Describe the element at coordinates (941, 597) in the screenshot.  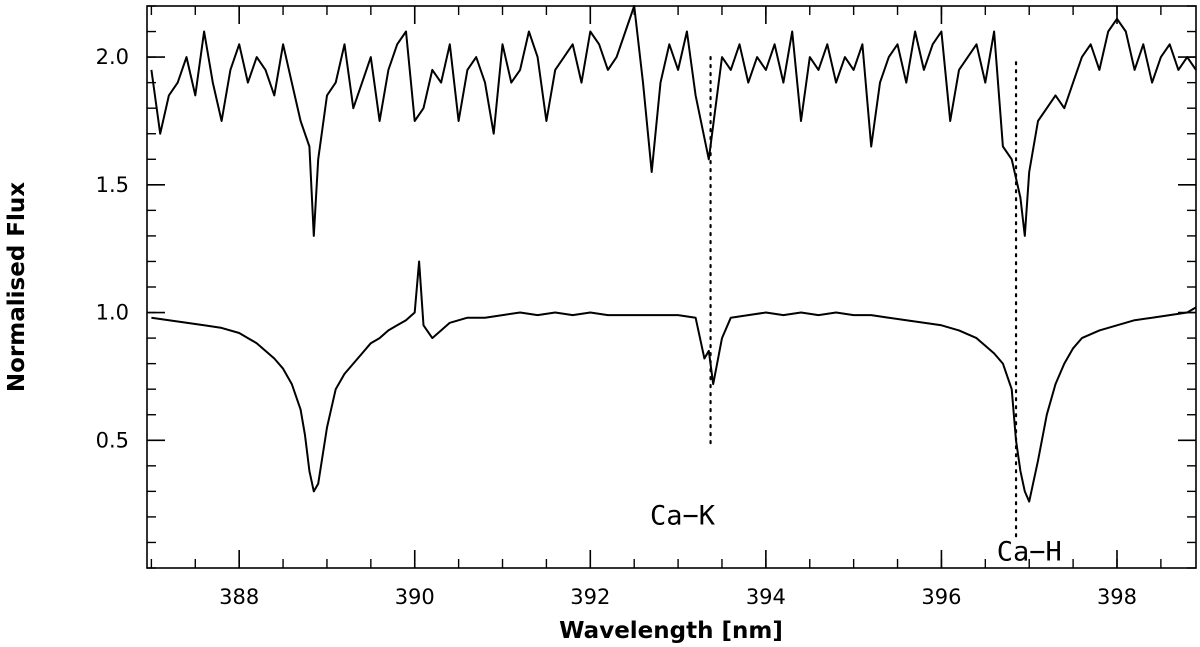
I see `x-tick-label: 396` at that location.